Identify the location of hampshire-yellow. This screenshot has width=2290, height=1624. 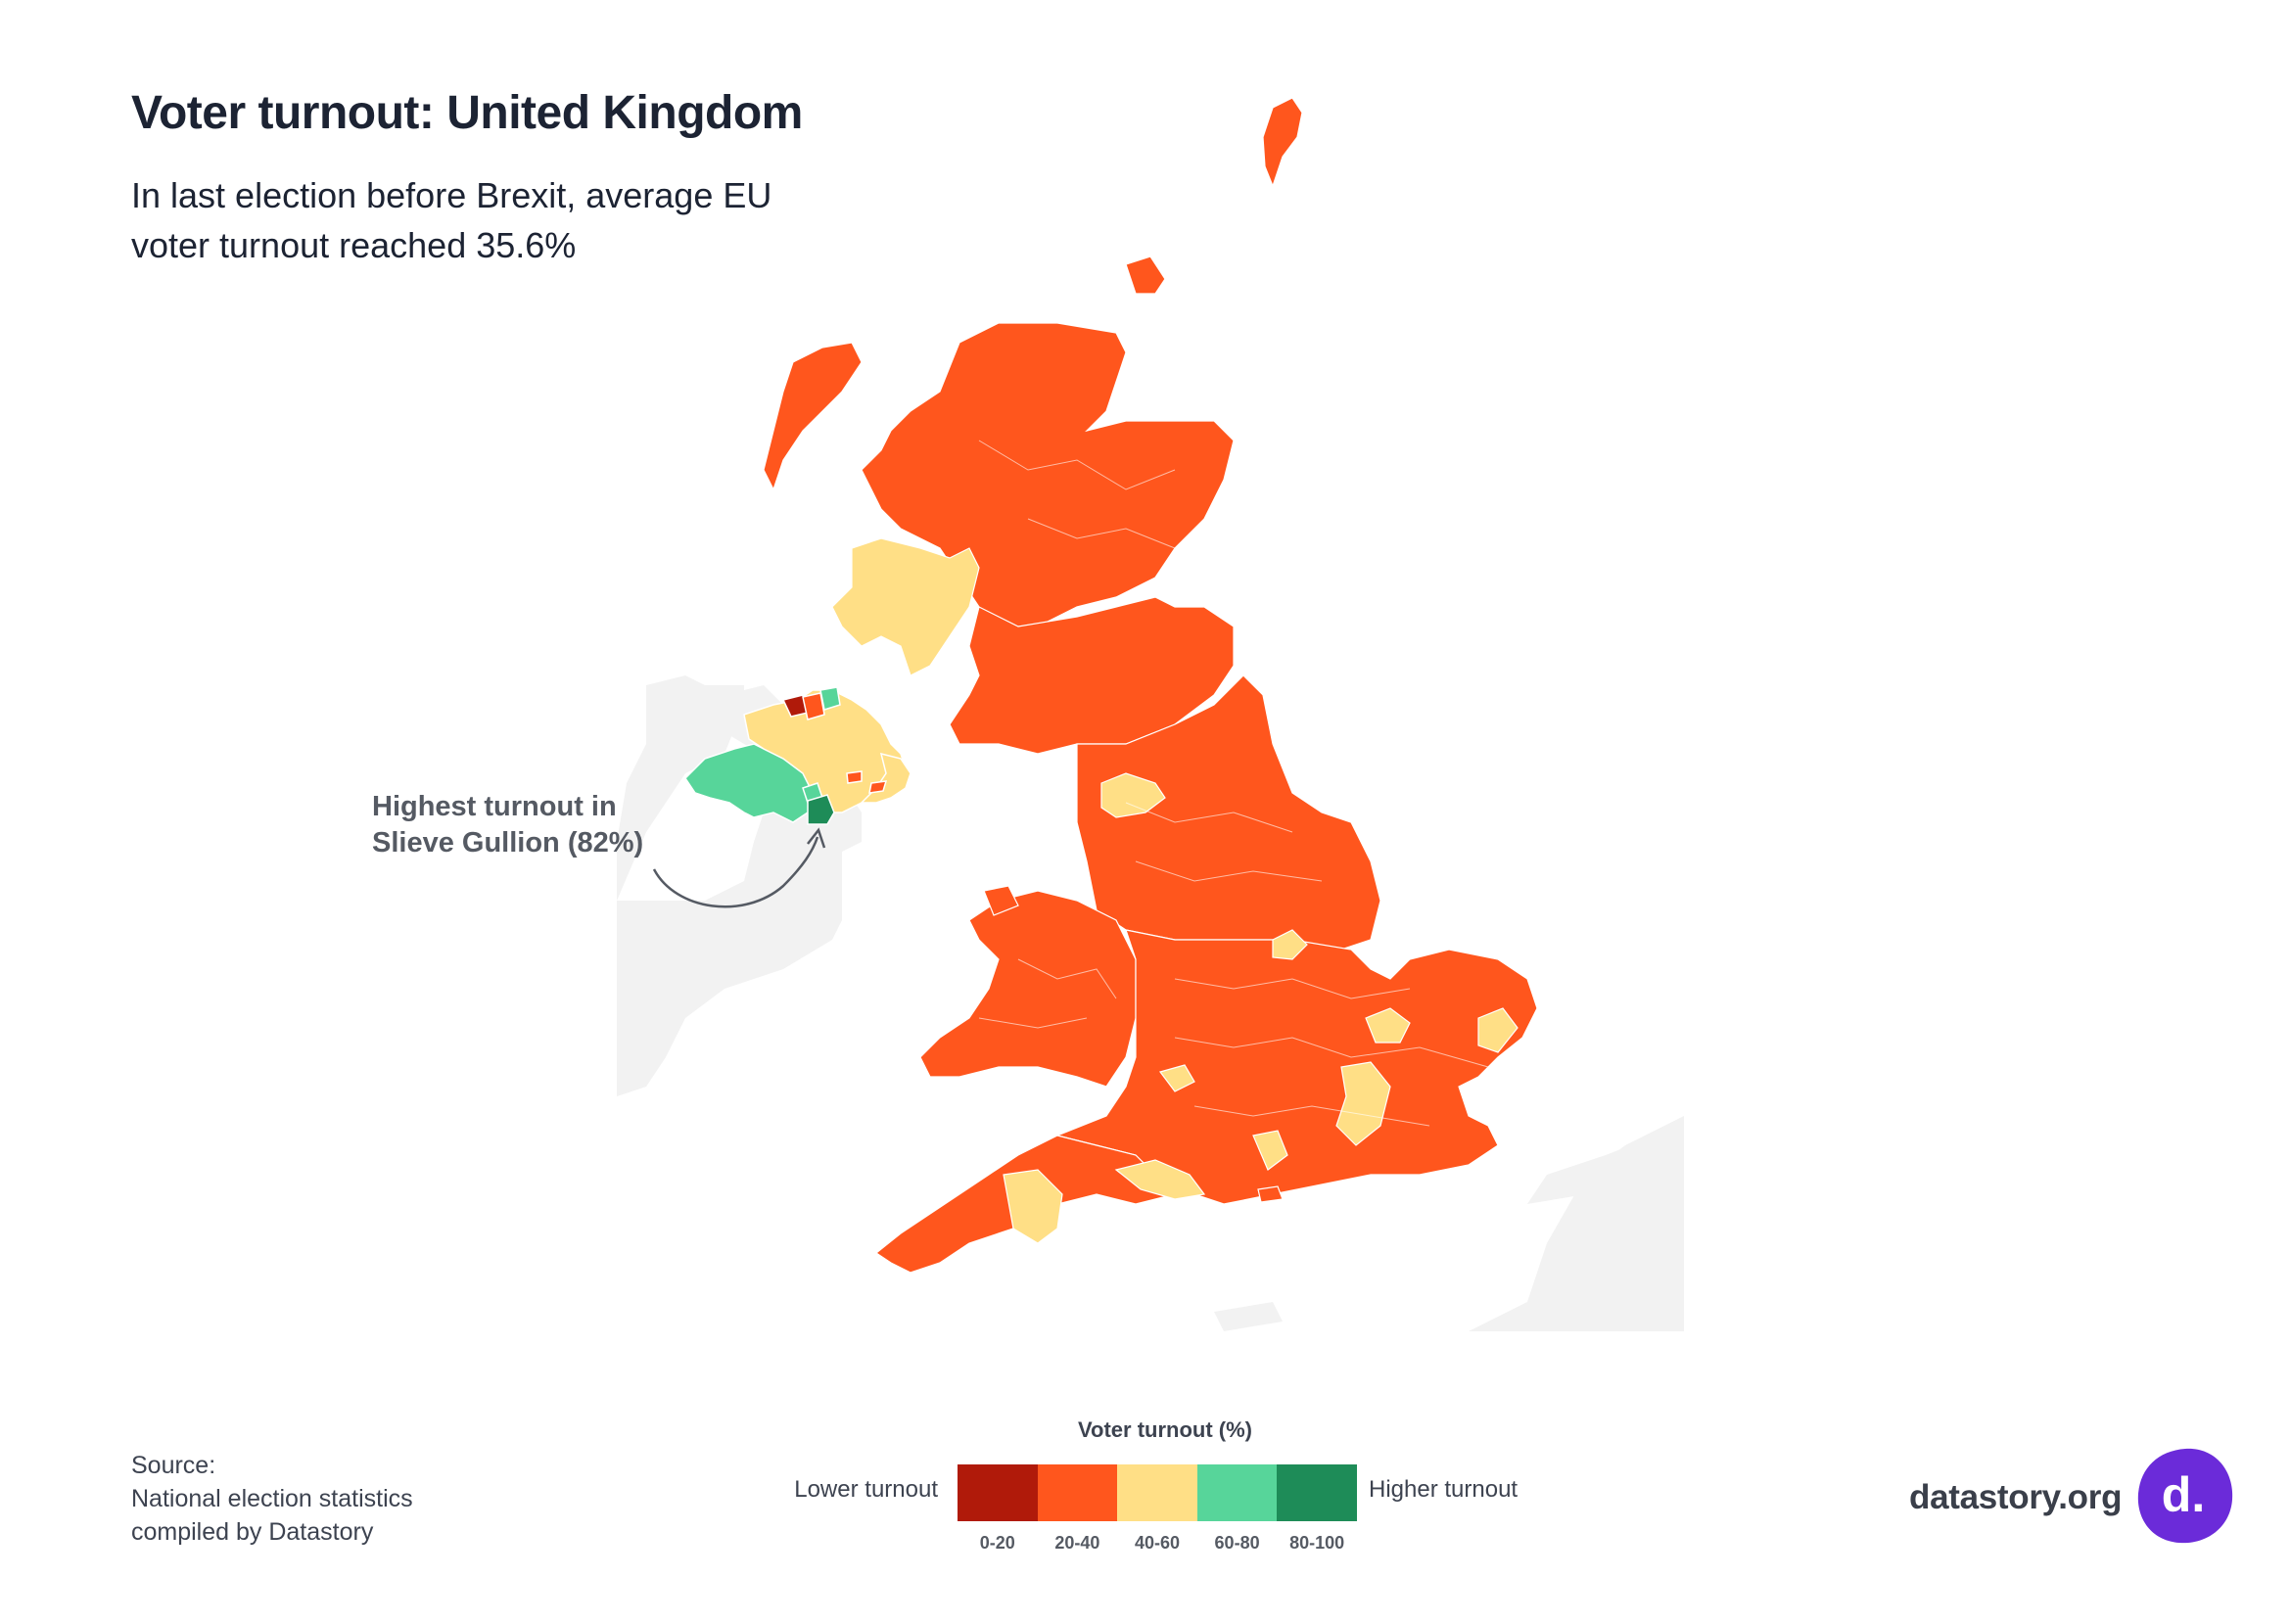
(1270, 1151).